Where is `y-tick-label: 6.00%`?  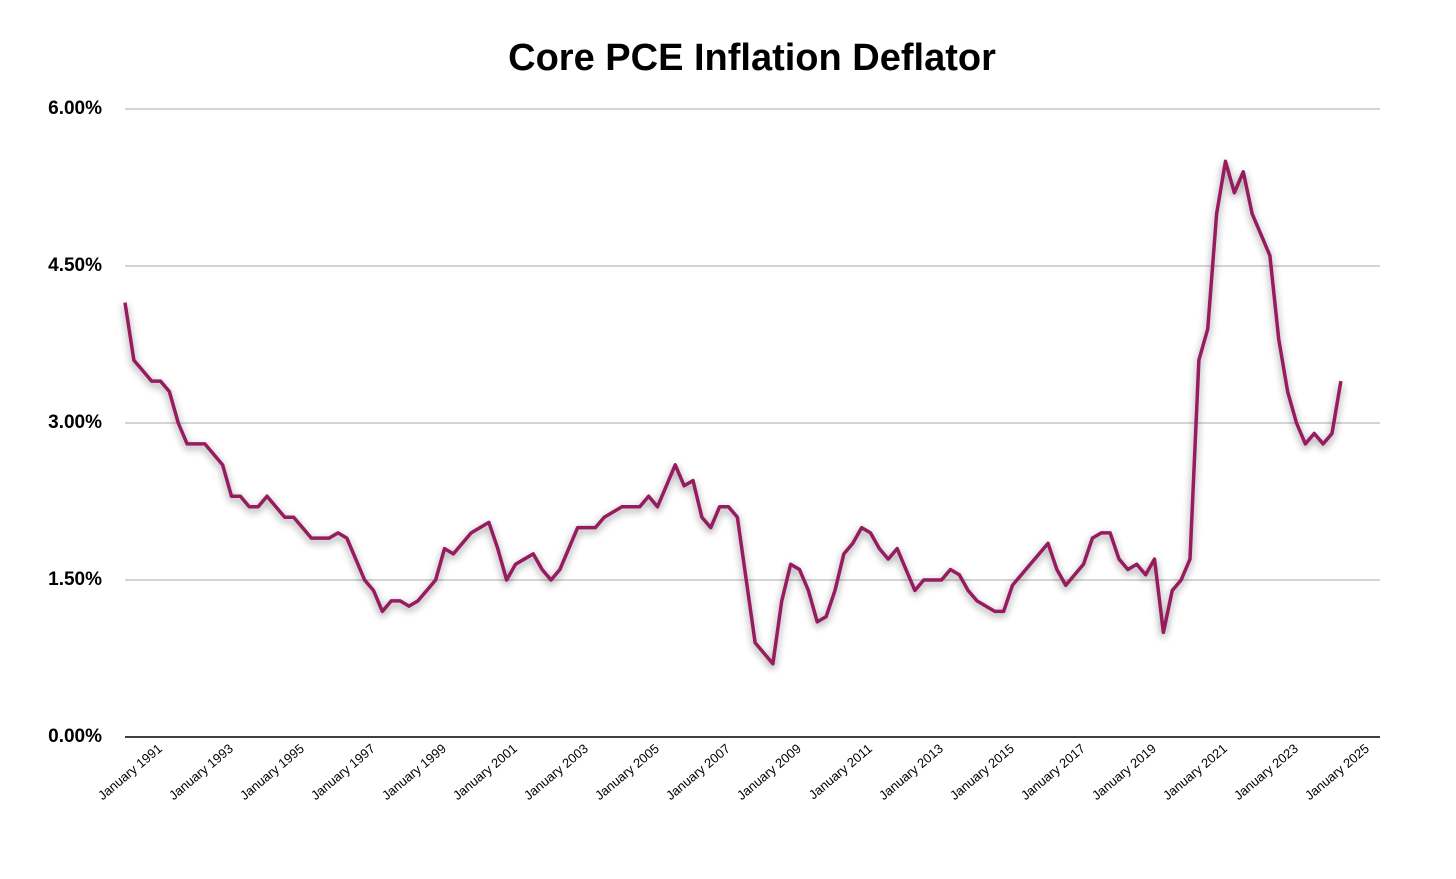 y-tick-label: 6.00% is located at coordinates (75, 108).